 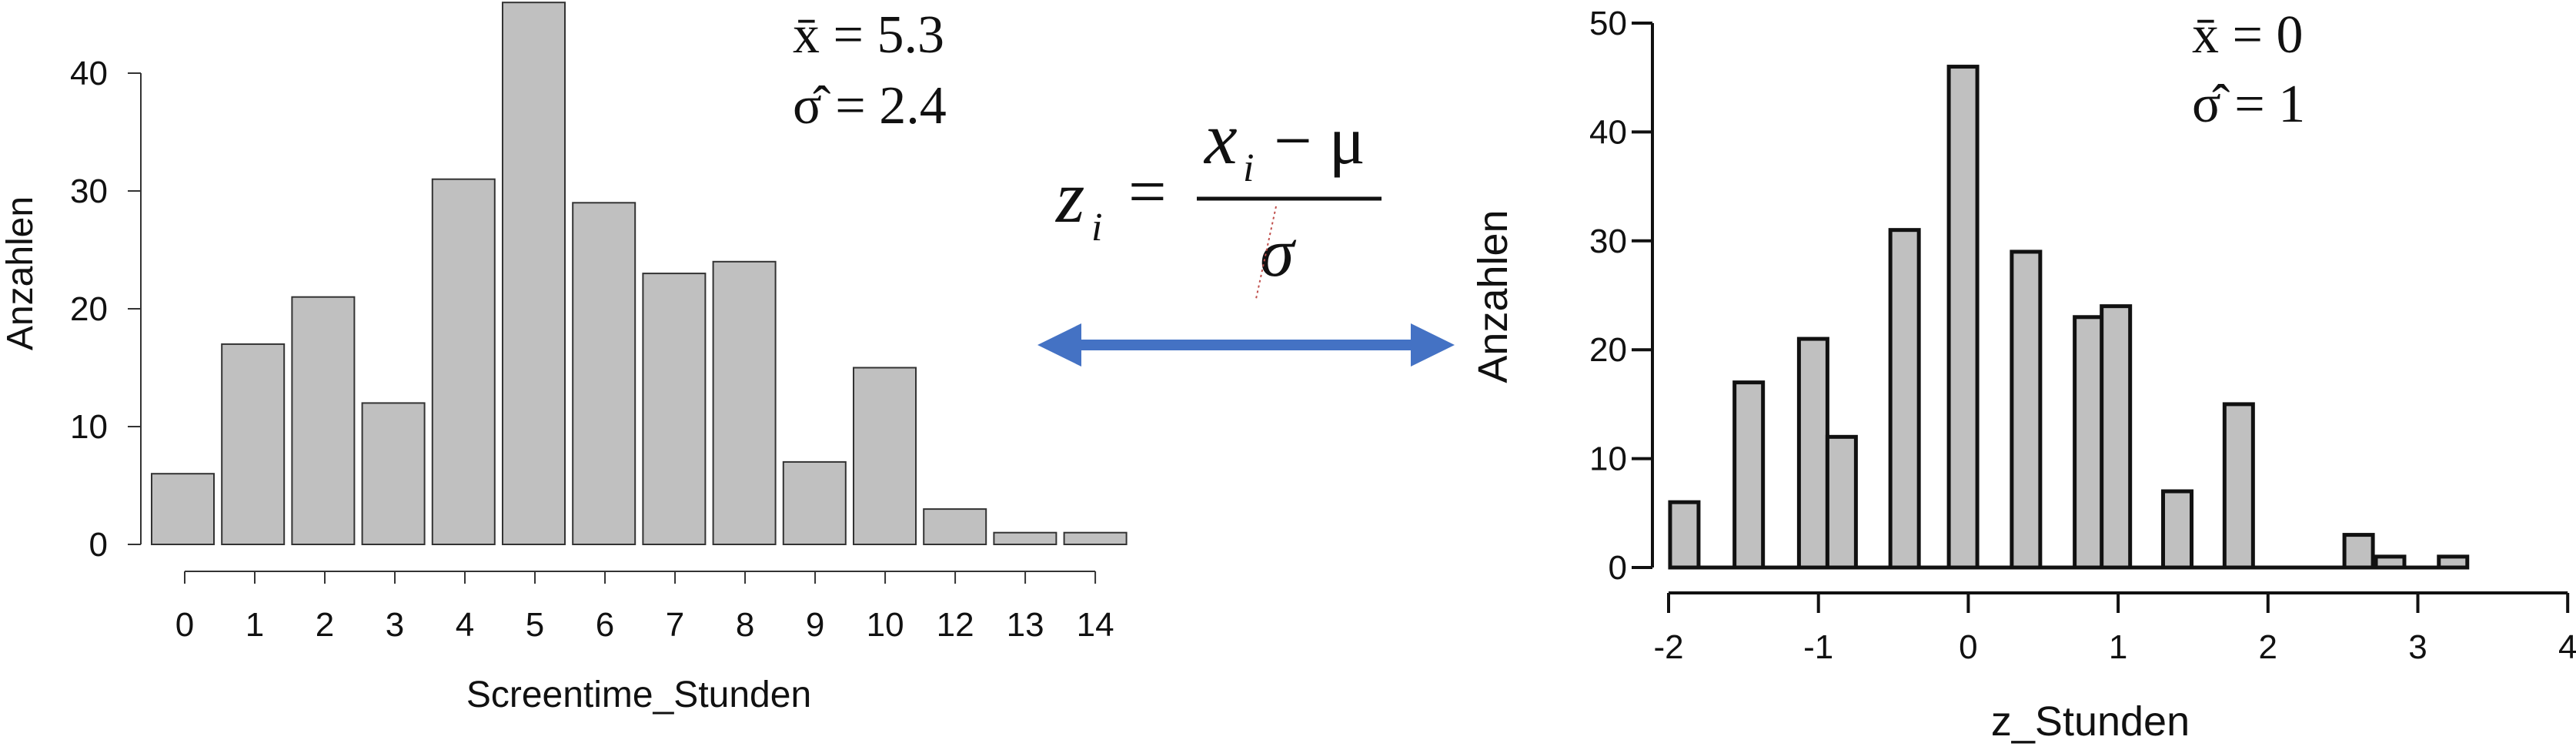 I want to click on right-x-tick-label--2: -2, so click(x=1668, y=647).